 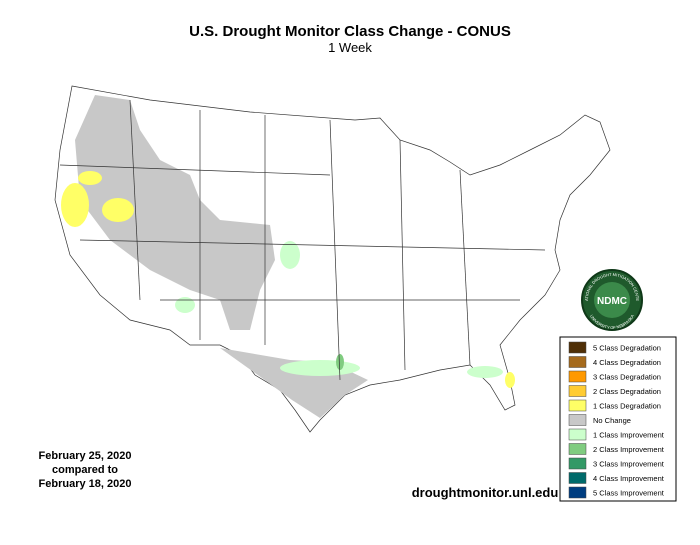 What do you see at coordinates (629, 435) in the screenshot?
I see `legend-label: 1 Class Improvement` at bounding box center [629, 435].